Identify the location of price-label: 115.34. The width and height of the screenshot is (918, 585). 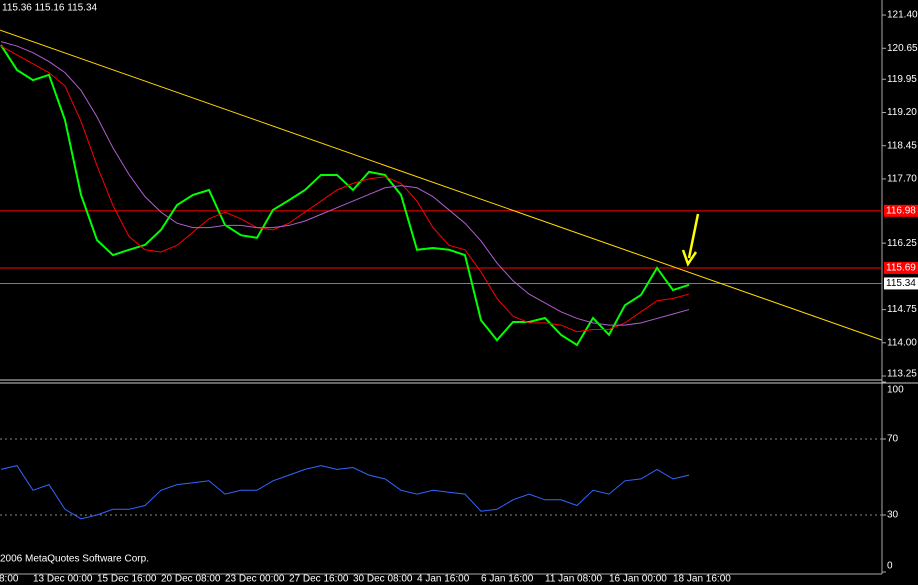
(901, 283).